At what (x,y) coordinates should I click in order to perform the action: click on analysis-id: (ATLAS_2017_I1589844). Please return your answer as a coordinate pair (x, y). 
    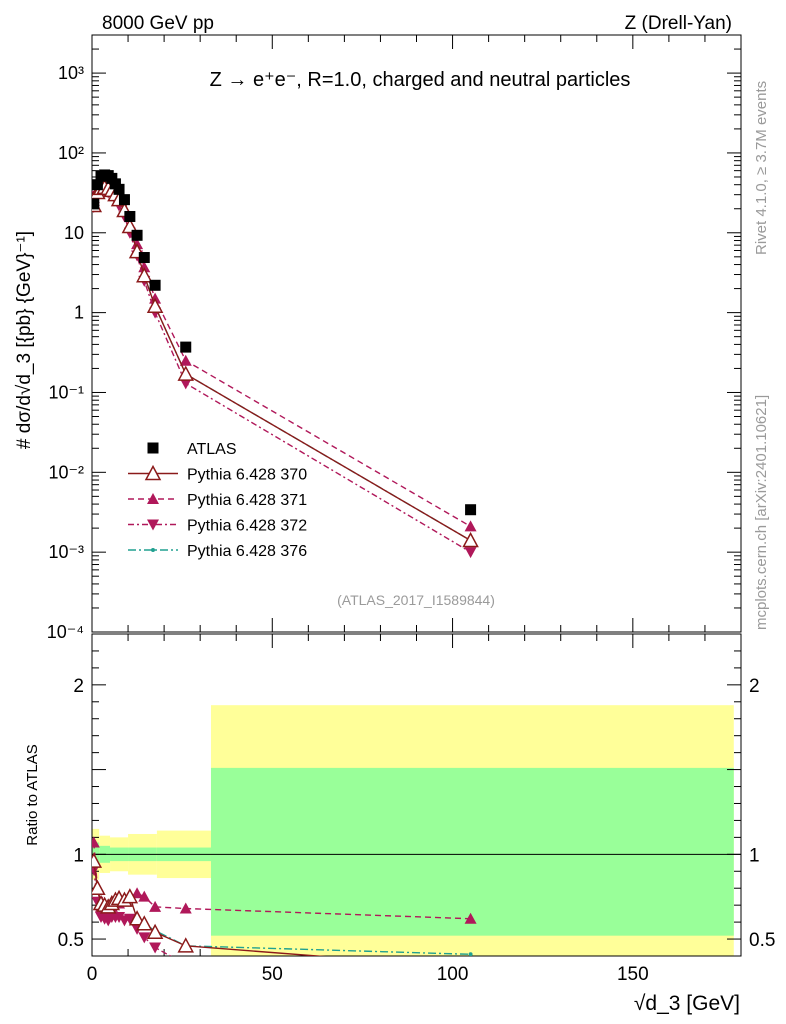
    Looking at the image, I should click on (416, 600).